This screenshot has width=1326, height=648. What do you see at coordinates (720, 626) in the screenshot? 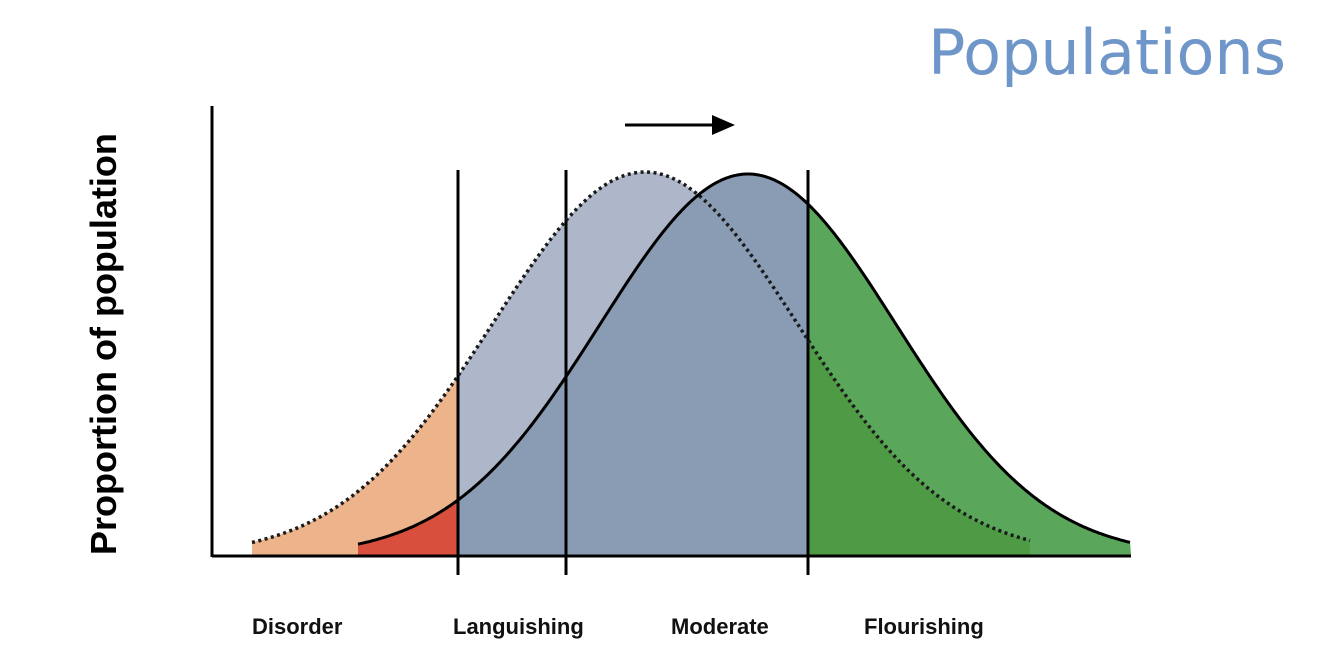
I see `category-label-moderate: Moderate` at bounding box center [720, 626].